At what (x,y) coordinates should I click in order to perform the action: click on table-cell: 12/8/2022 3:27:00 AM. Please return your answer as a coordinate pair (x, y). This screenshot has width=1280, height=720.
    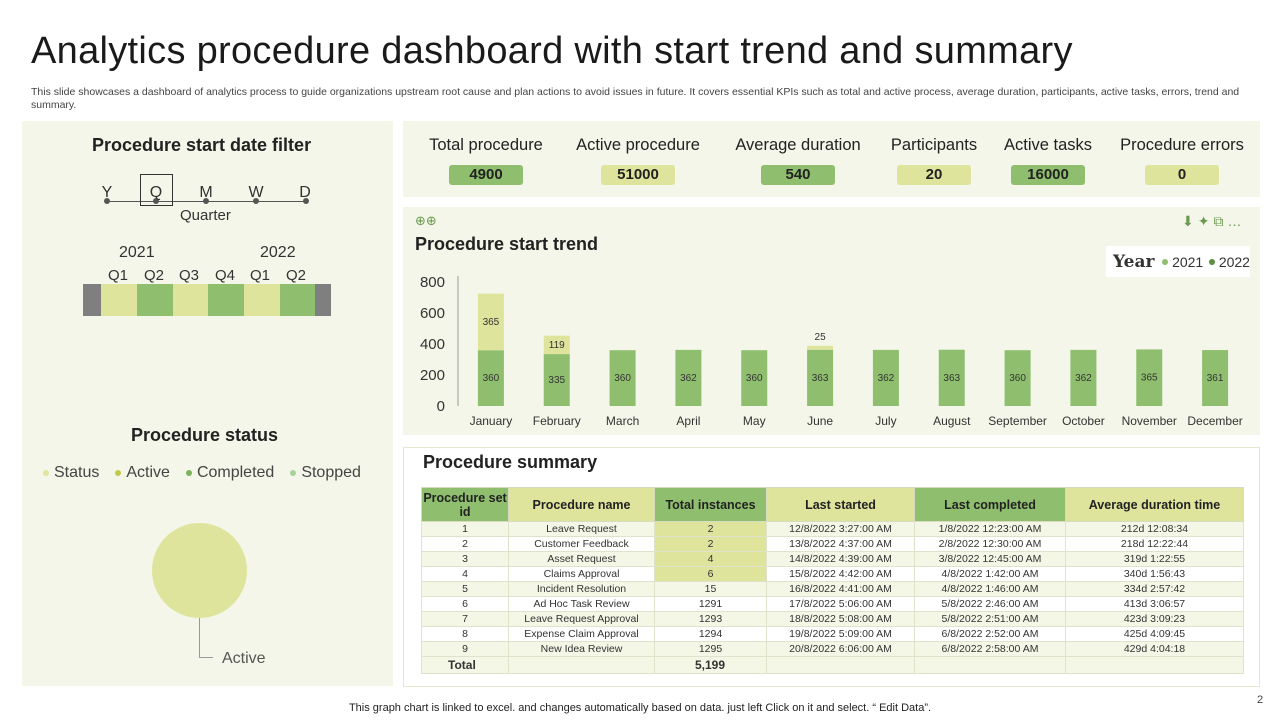
    Looking at the image, I should click on (840, 529).